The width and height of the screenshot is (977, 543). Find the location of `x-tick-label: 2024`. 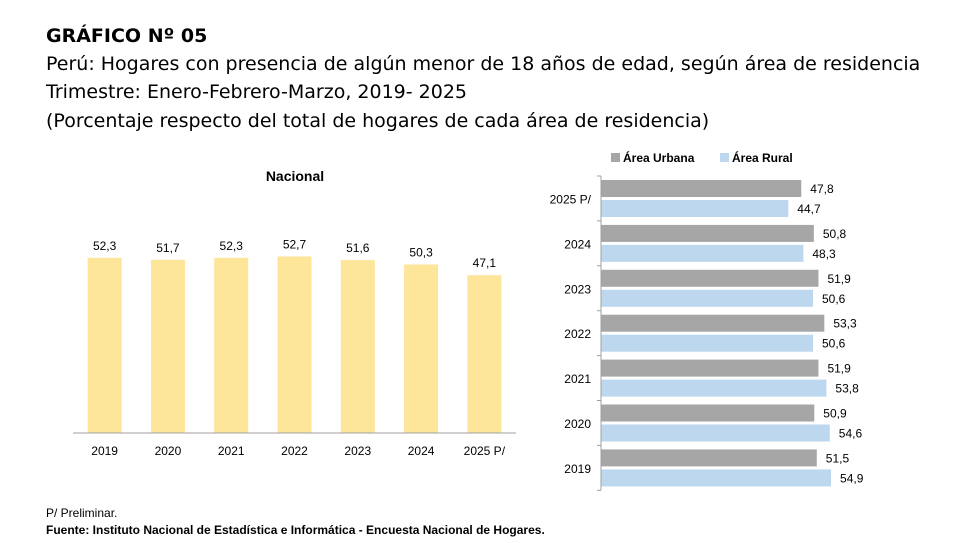

x-tick-label: 2024 is located at coordinates (421, 451).